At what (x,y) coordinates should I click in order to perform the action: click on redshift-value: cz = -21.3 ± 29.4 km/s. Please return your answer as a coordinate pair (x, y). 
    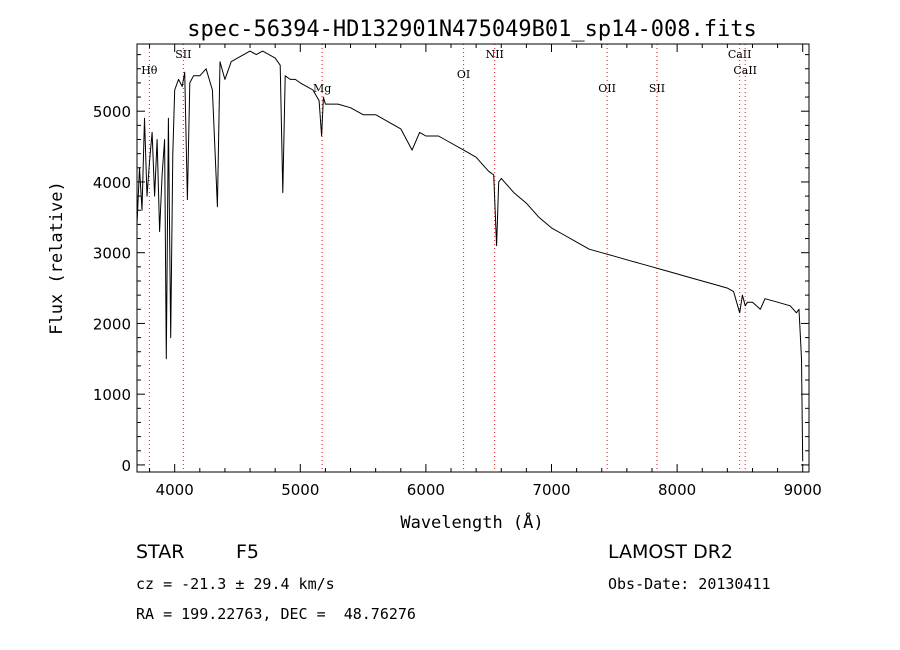
    Looking at the image, I should click on (235, 584).